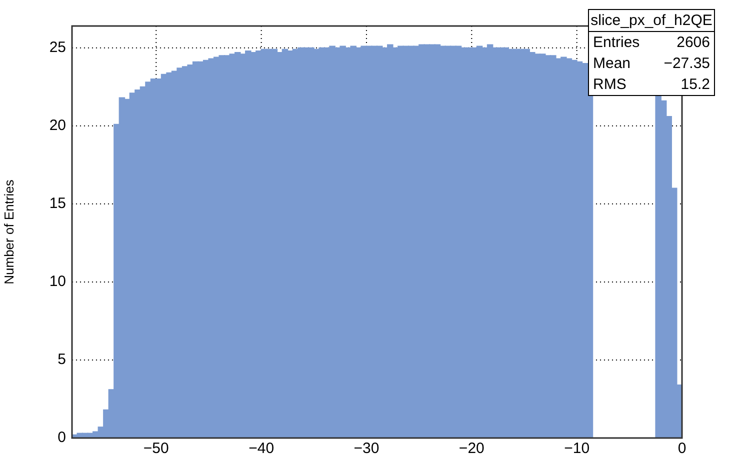 Image resolution: width=750 pixels, height=458 pixels. I want to click on x-tick-label: −20, so click(471, 449).